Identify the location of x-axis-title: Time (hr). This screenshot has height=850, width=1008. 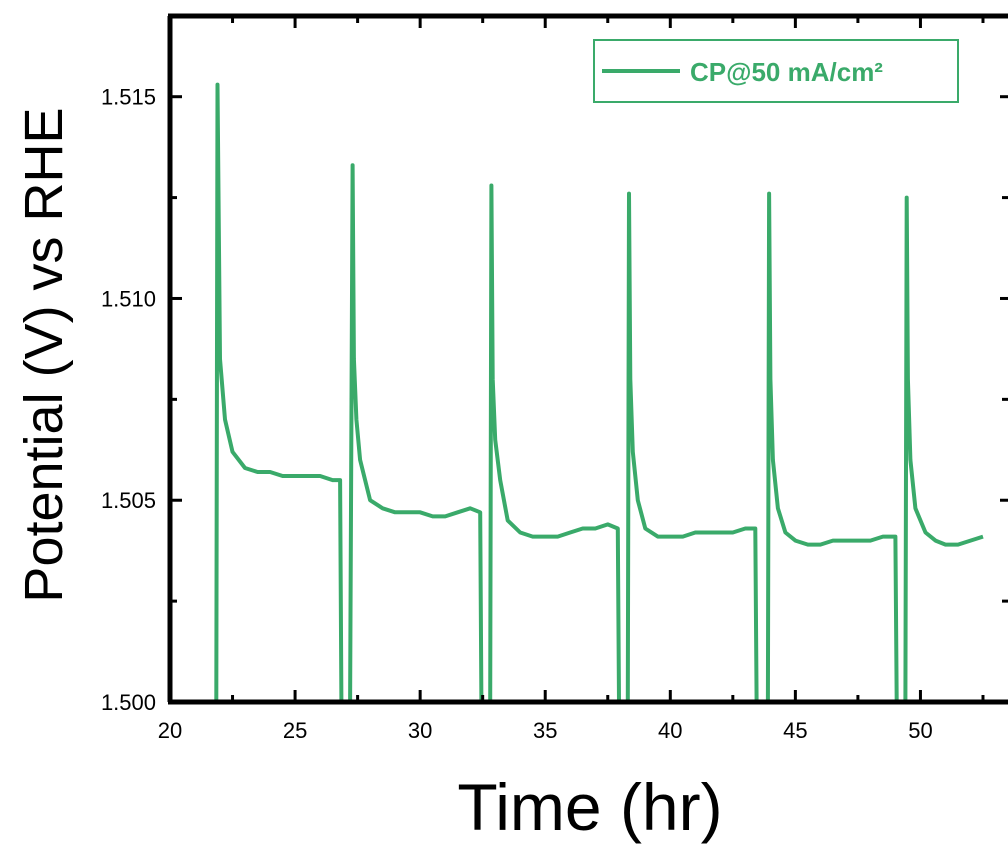
(589, 807).